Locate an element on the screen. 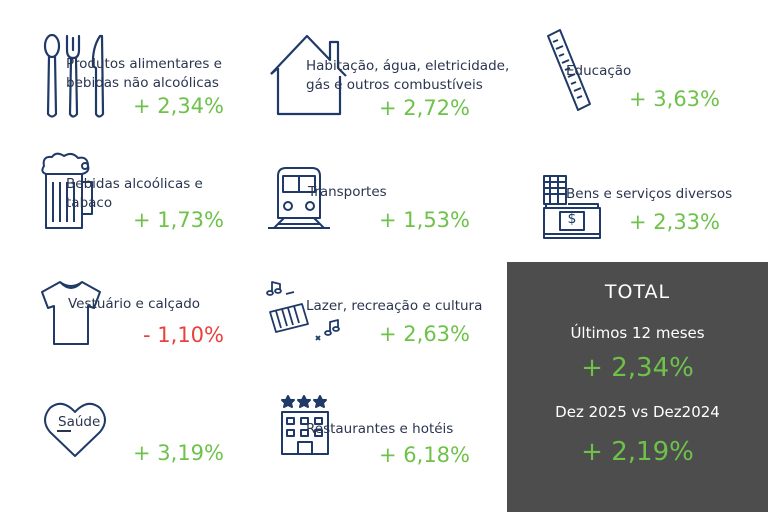 The image size is (768, 512). label-misc: Bens e serviços diversos is located at coordinates (649, 194).